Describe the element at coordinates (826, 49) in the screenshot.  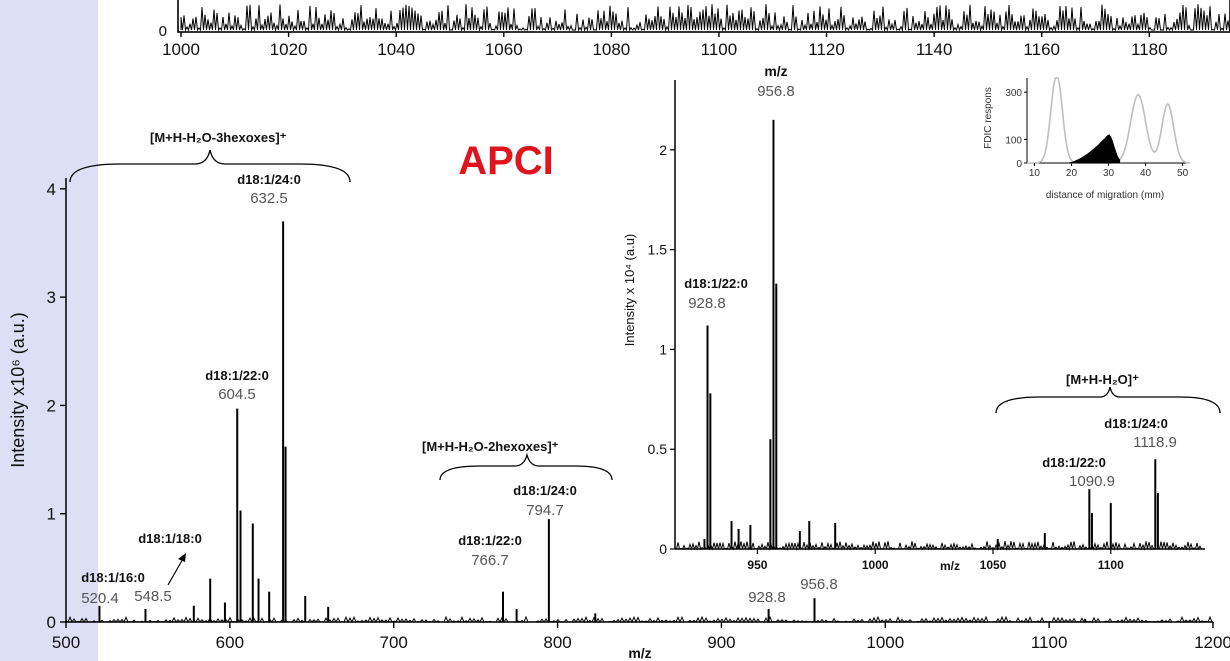
I see `top-strip-x-tick-label: 1120` at that location.